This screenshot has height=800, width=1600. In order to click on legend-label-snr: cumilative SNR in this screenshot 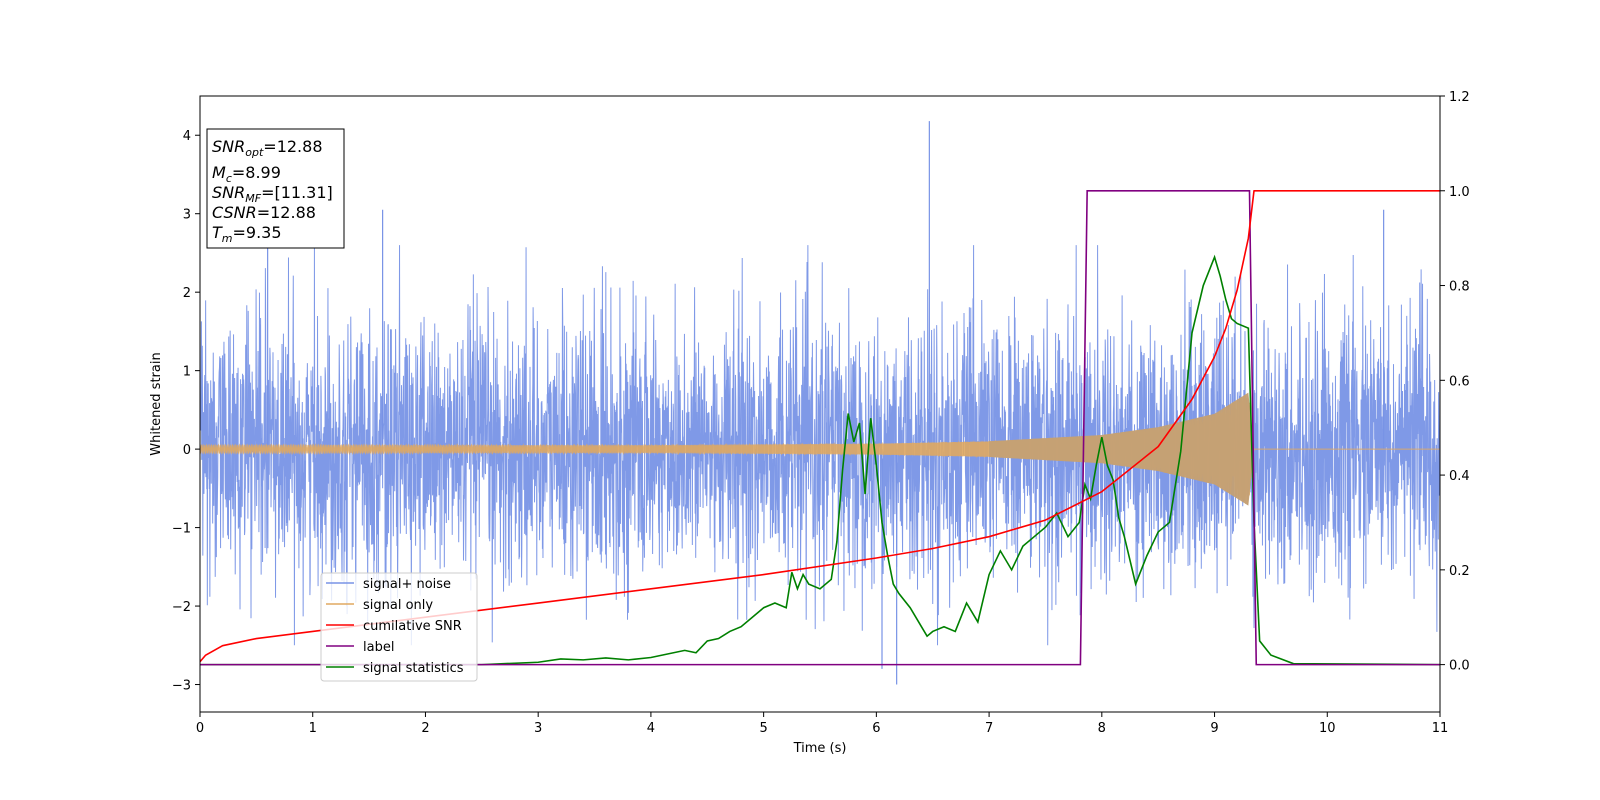, I will do `click(412, 626)`.